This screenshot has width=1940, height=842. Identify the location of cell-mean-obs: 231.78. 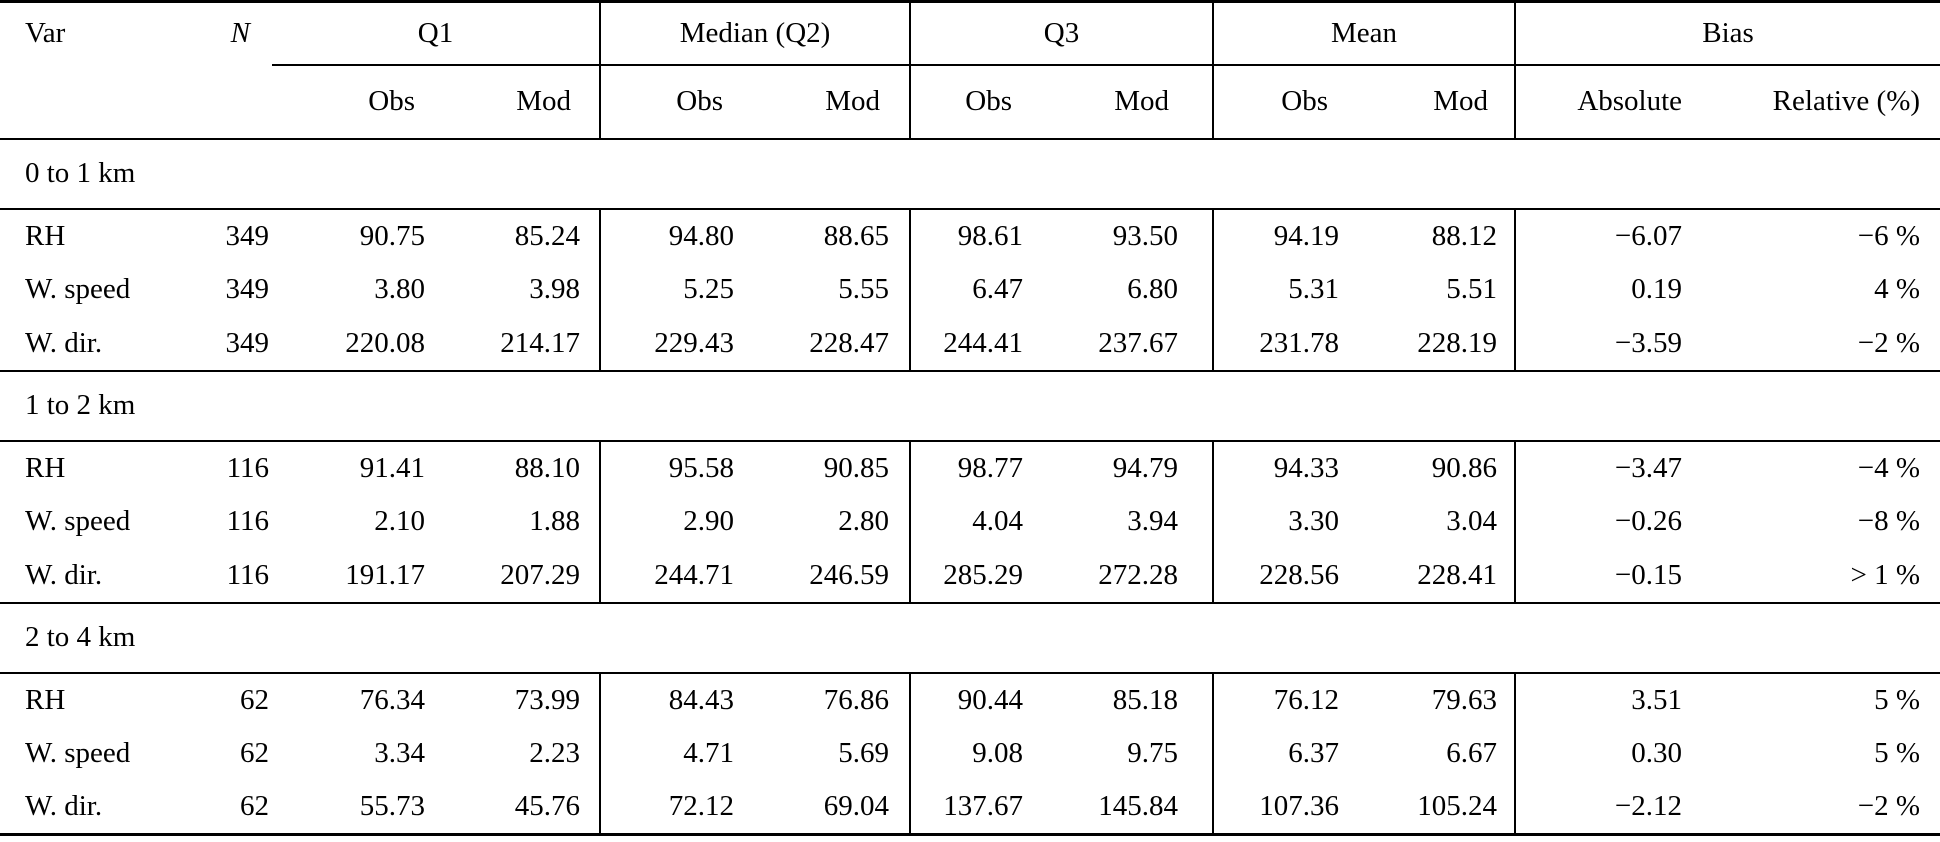
(1299, 342).